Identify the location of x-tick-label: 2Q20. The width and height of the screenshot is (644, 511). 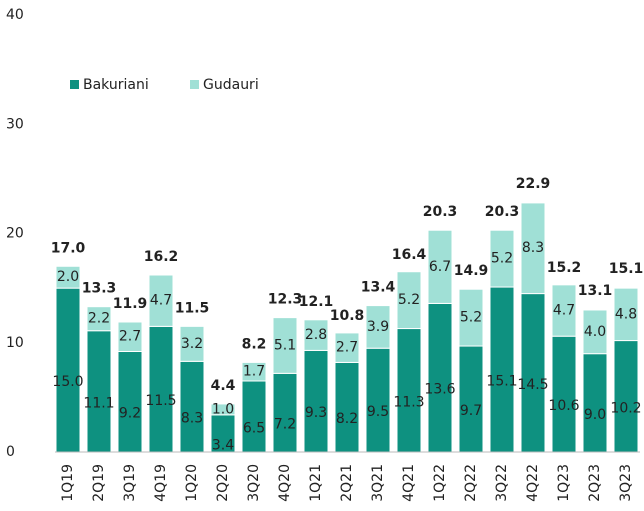
(223, 483).